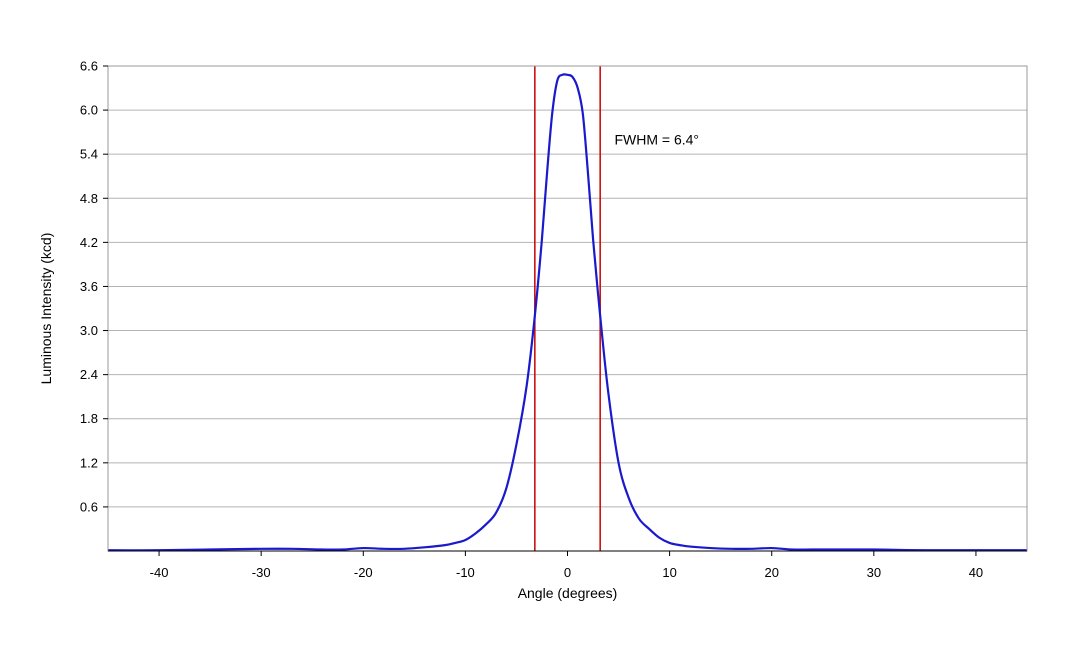  I want to click on x-axis-title: Angle (degrees), so click(568, 593).